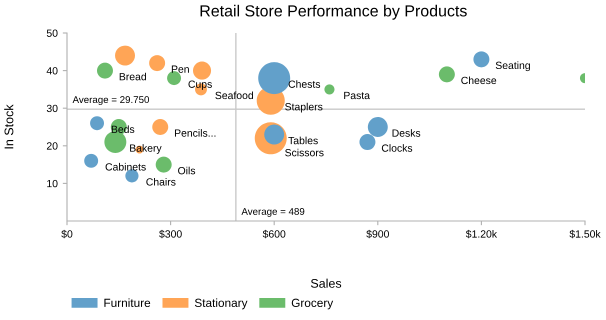 This screenshot has height=320, width=606. What do you see at coordinates (304, 84) in the screenshot?
I see `annotation: Chests` at bounding box center [304, 84].